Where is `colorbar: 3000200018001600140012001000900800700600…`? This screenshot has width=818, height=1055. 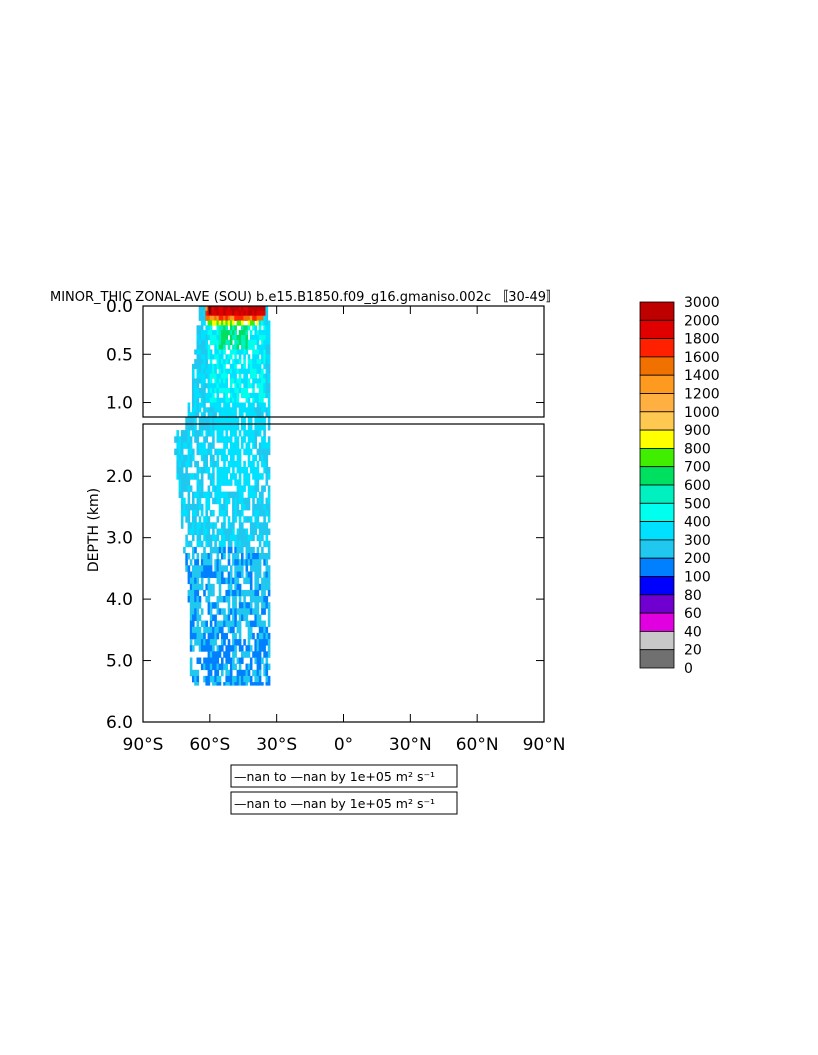 colorbar: 3000200018001600140012001000900800700600… is located at coordinates (679, 486).